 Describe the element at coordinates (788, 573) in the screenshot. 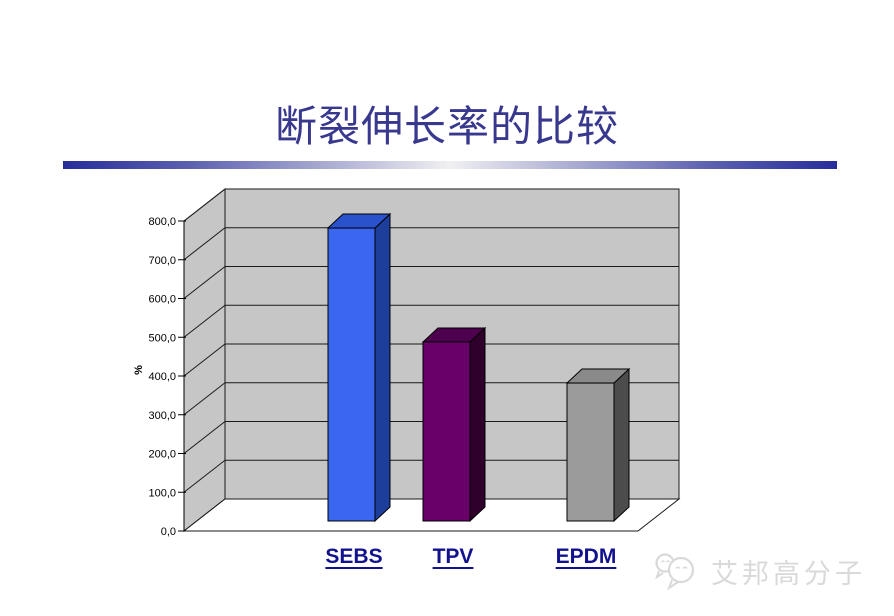

I see `watermark-text: 艾邦高分子` at that location.